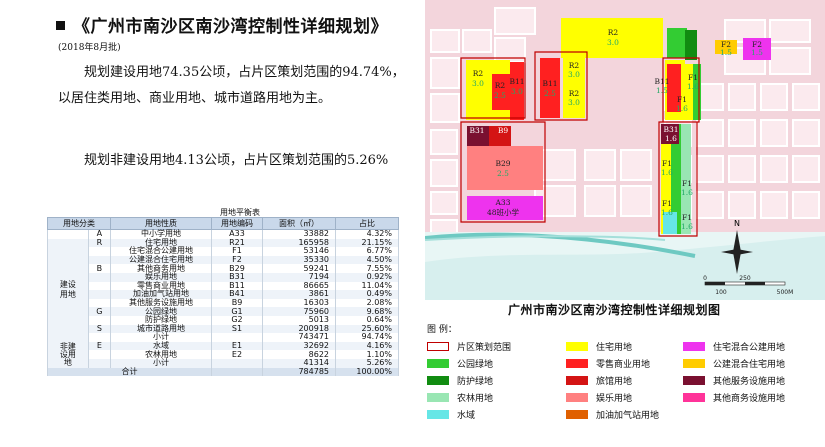 The height and width of the screenshot is (447, 825). Describe the element at coordinates (223, 311) in the screenshot. I see `table-row: G 公园绿地 G1 75960 9.68%` at that location.